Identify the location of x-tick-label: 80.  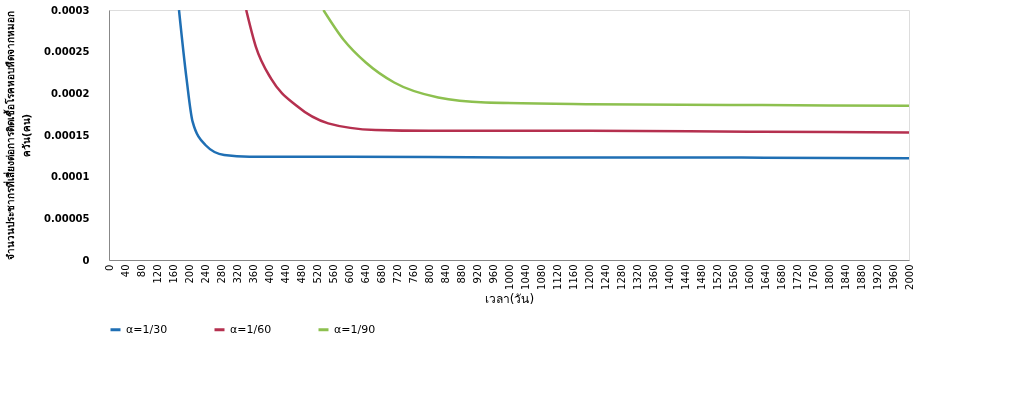
(141, 271).